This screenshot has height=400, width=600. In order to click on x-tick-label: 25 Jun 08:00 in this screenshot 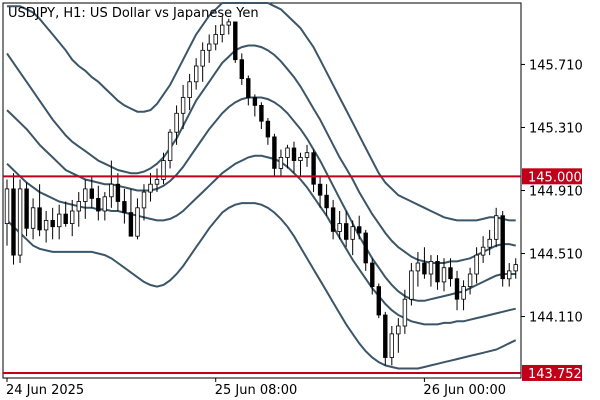, I will do `click(256, 390)`.